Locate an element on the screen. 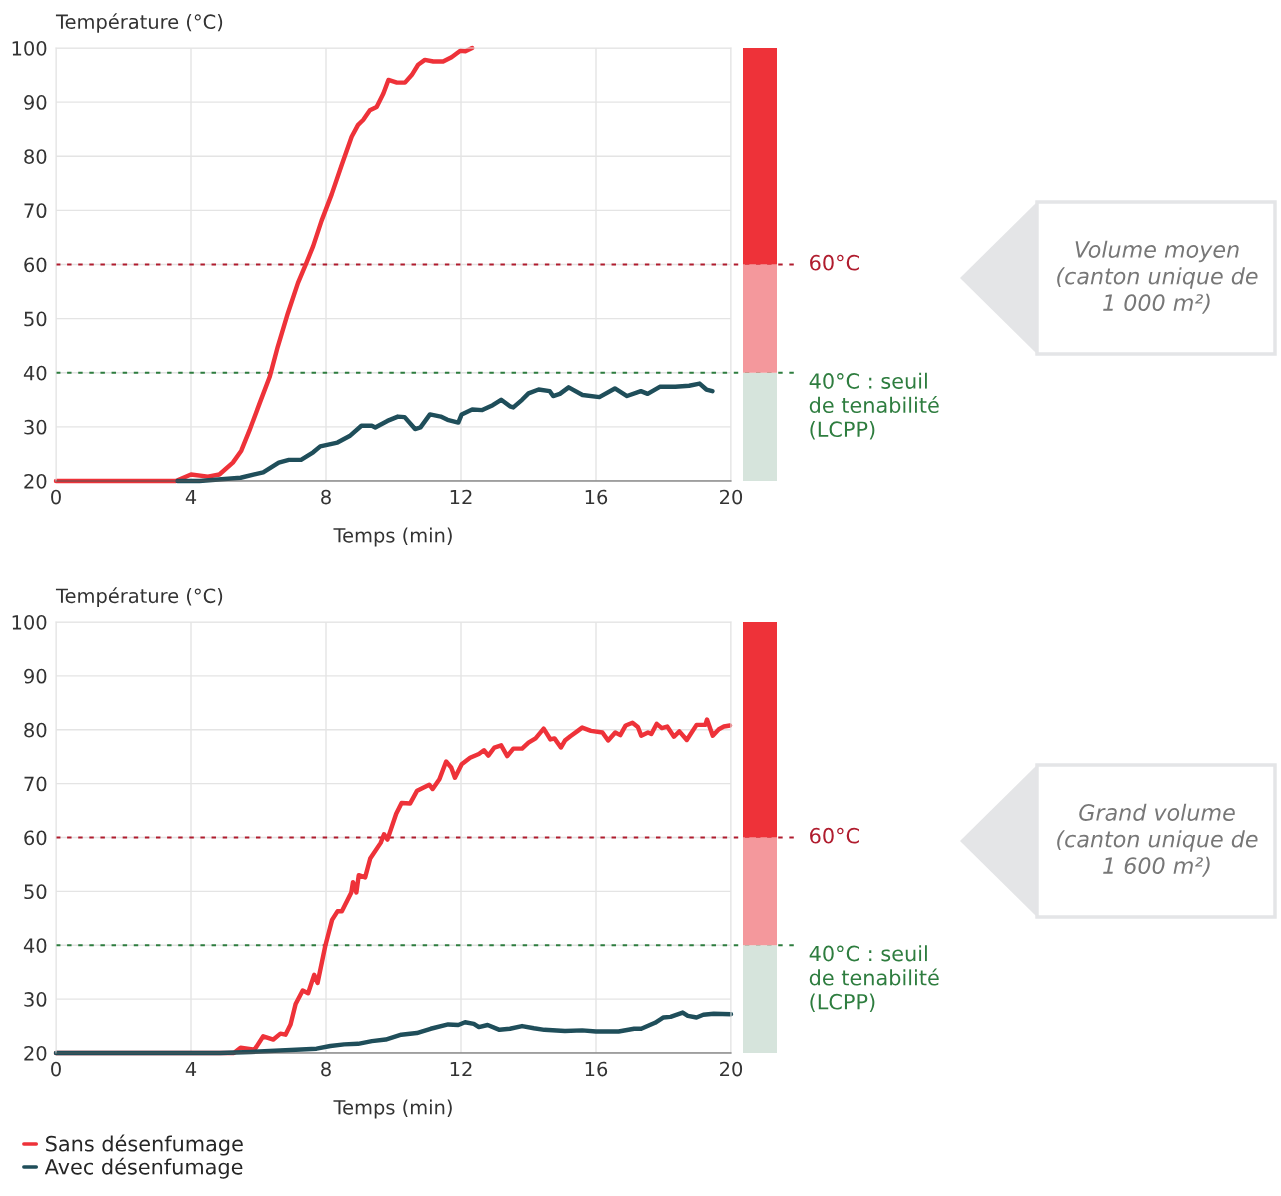 The height and width of the screenshot is (1196, 1281). legend-label: Avec désenfumage is located at coordinates (143, 1168).